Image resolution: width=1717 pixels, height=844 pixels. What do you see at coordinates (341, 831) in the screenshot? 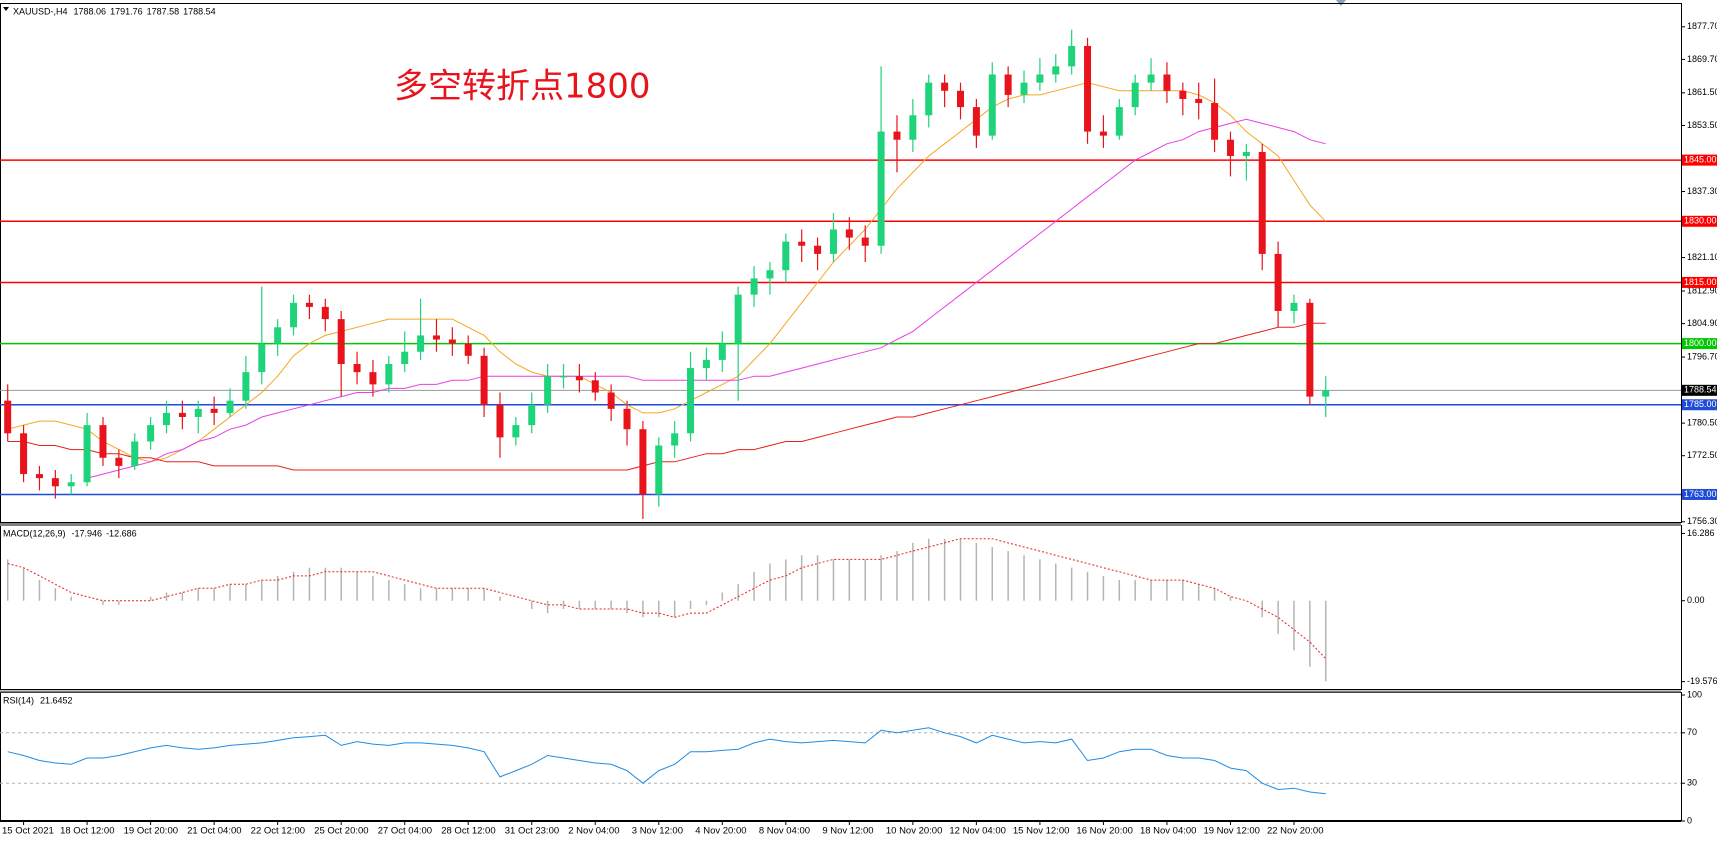
I see `x-tick-label: 25 Oct 20:00` at bounding box center [341, 831].